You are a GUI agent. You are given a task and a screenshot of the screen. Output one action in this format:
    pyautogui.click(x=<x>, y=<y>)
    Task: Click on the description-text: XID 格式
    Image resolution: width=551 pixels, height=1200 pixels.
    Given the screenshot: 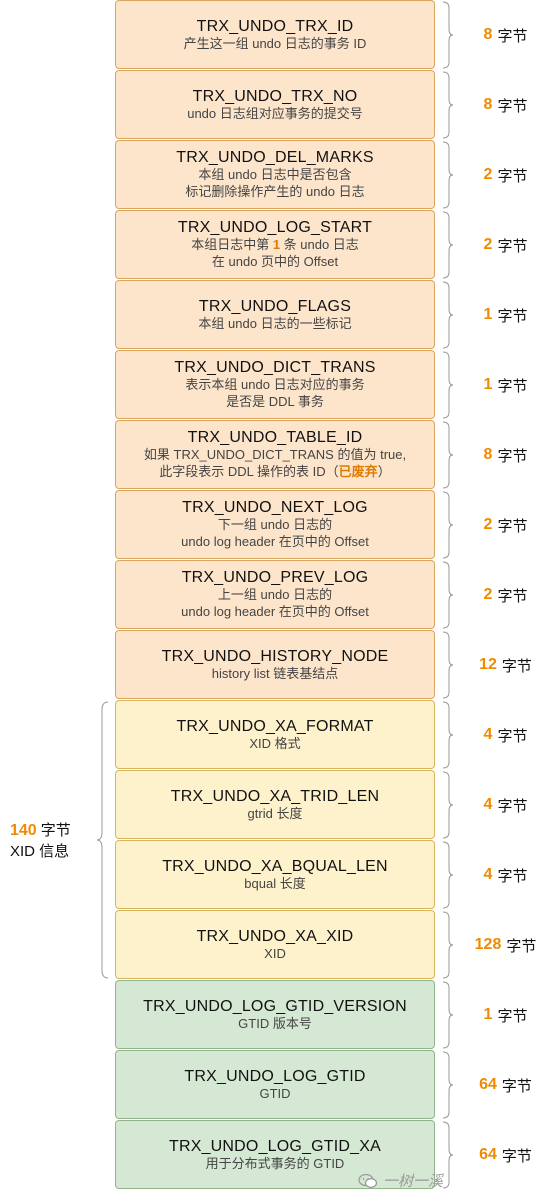 What is the action you would take?
    pyautogui.click(x=275, y=743)
    